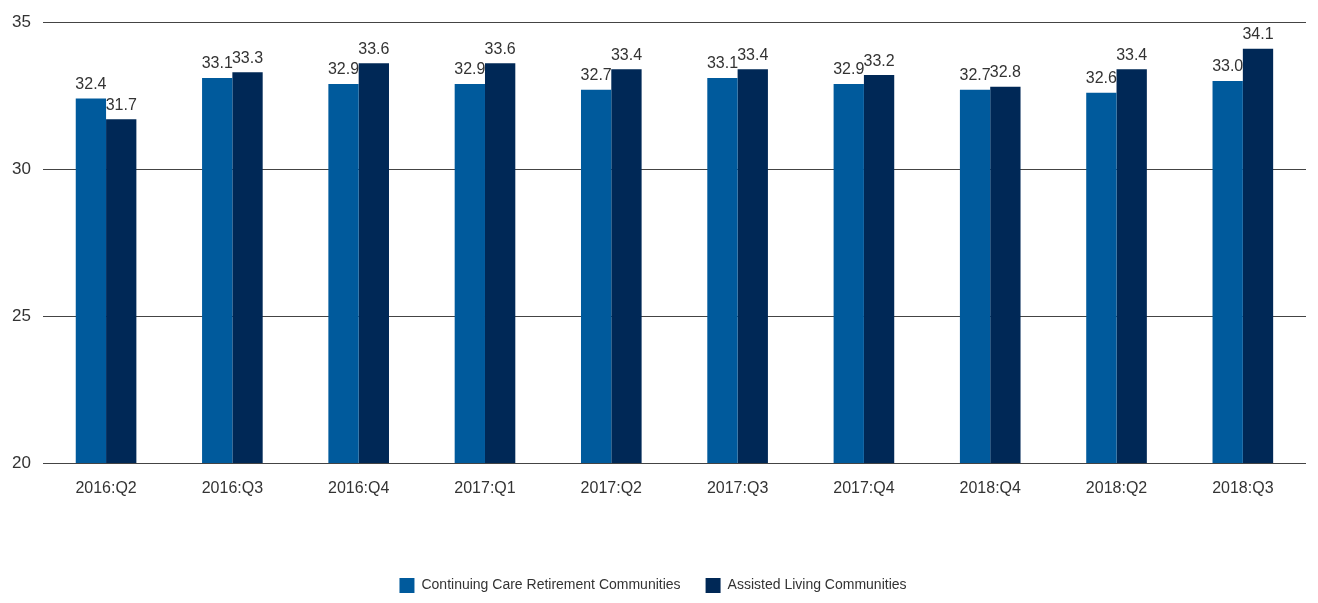  What do you see at coordinates (1116, 488) in the screenshot?
I see `x-tick-label: 2018:Q2` at bounding box center [1116, 488].